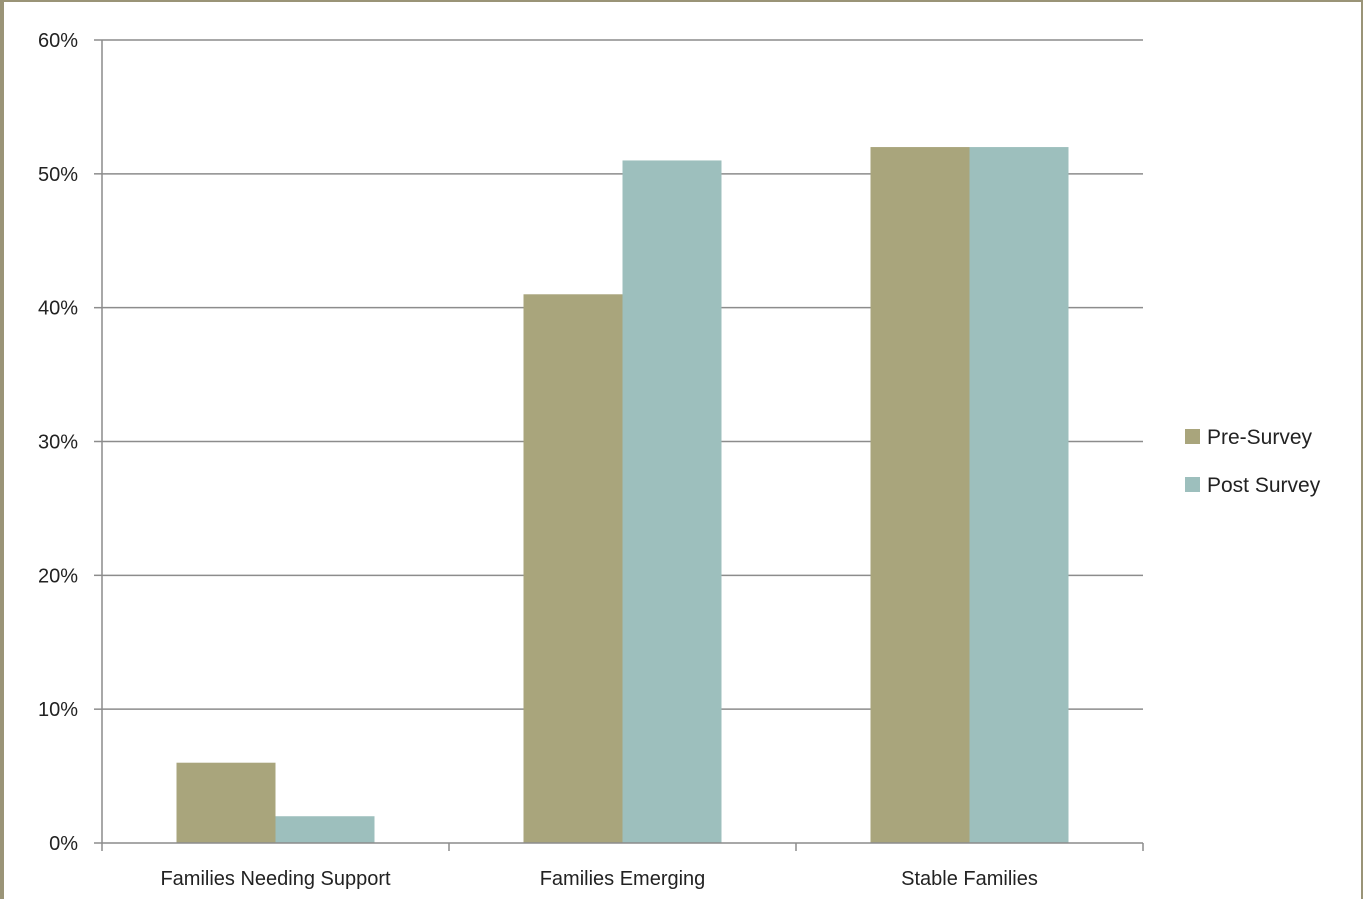 The width and height of the screenshot is (1363, 901). I want to click on y-tick-label: 10%, so click(58, 710).